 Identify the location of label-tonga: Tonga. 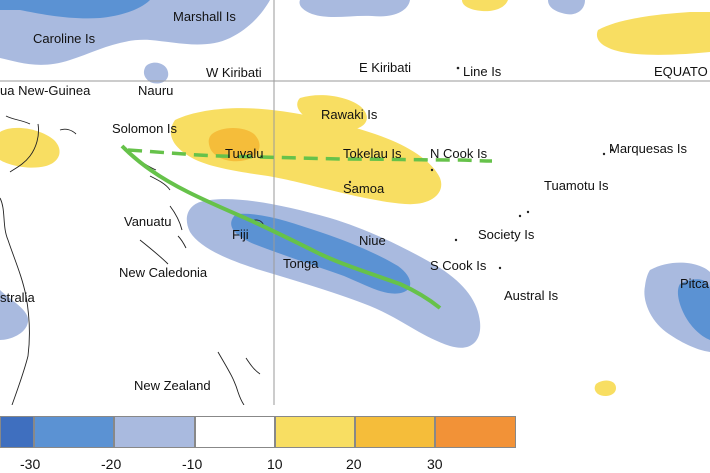
(301, 263).